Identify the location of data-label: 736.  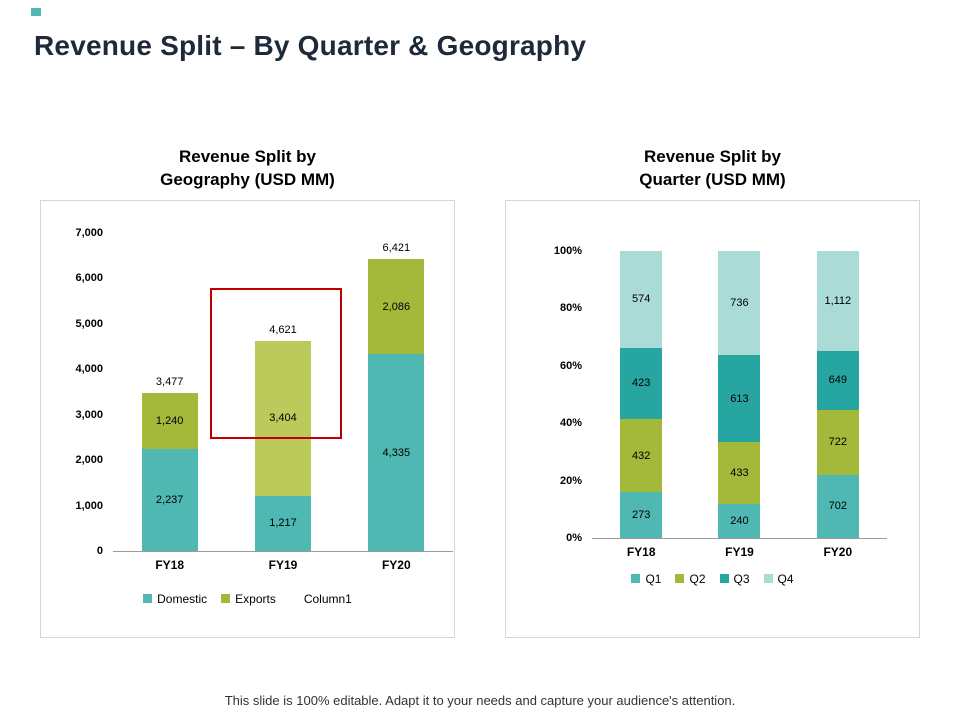
(739, 303).